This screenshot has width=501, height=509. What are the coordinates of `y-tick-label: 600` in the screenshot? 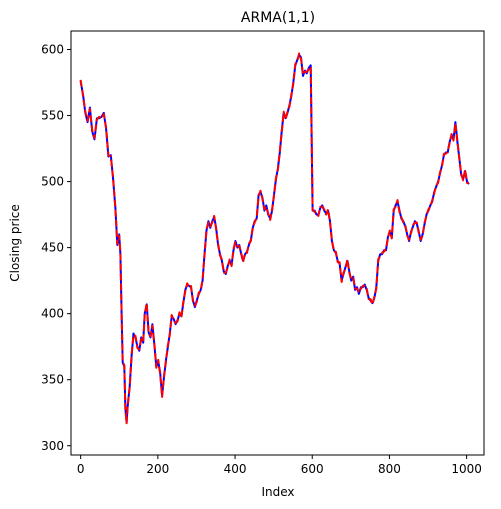 It's located at (52, 49).